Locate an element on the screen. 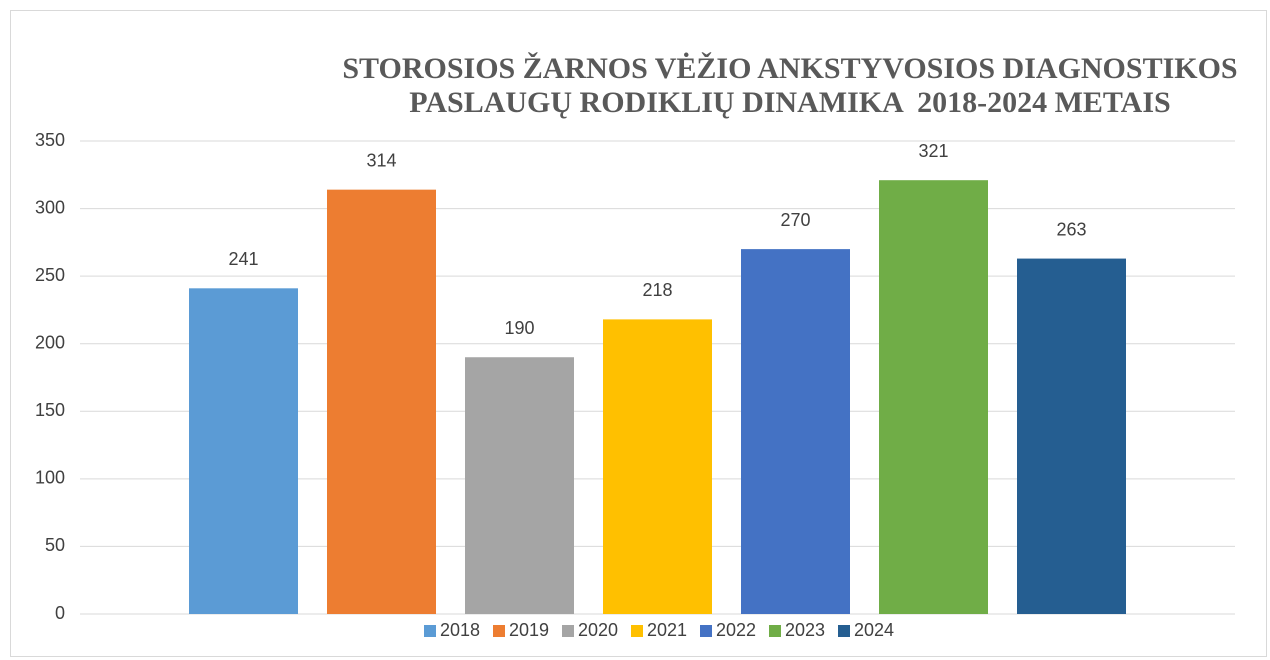 Image resolution: width=1270 pixels, height=660 pixels. y-tick-label: 100 is located at coordinates (50, 478).